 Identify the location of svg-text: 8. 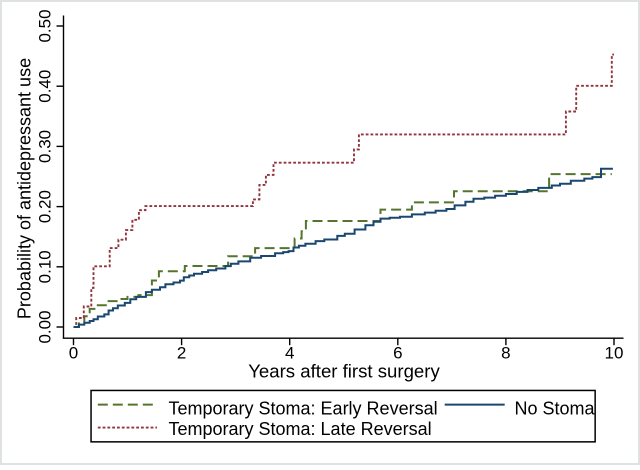
(505, 353).